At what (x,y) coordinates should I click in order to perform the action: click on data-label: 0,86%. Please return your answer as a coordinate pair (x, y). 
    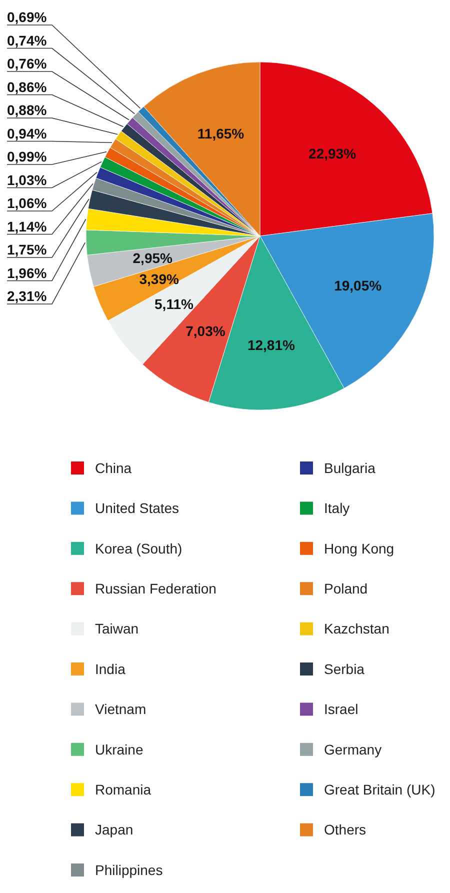
    Looking at the image, I should click on (27, 86).